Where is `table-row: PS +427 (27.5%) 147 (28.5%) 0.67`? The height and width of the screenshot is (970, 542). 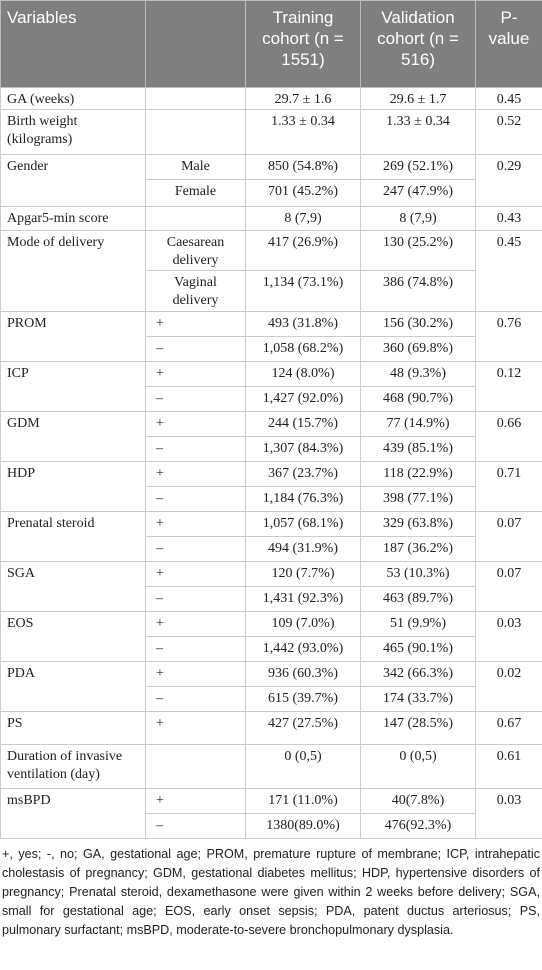 table-row: PS +427 (27.5%) 147 (28.5%) 0.67 is located at coordinates (271, 728).